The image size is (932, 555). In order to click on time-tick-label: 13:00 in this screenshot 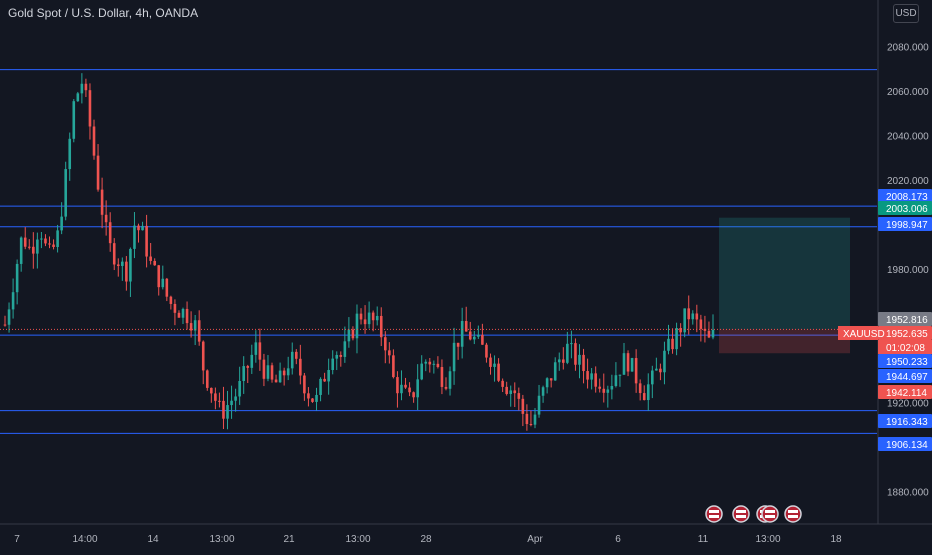, I will do `click(221, 539)`.